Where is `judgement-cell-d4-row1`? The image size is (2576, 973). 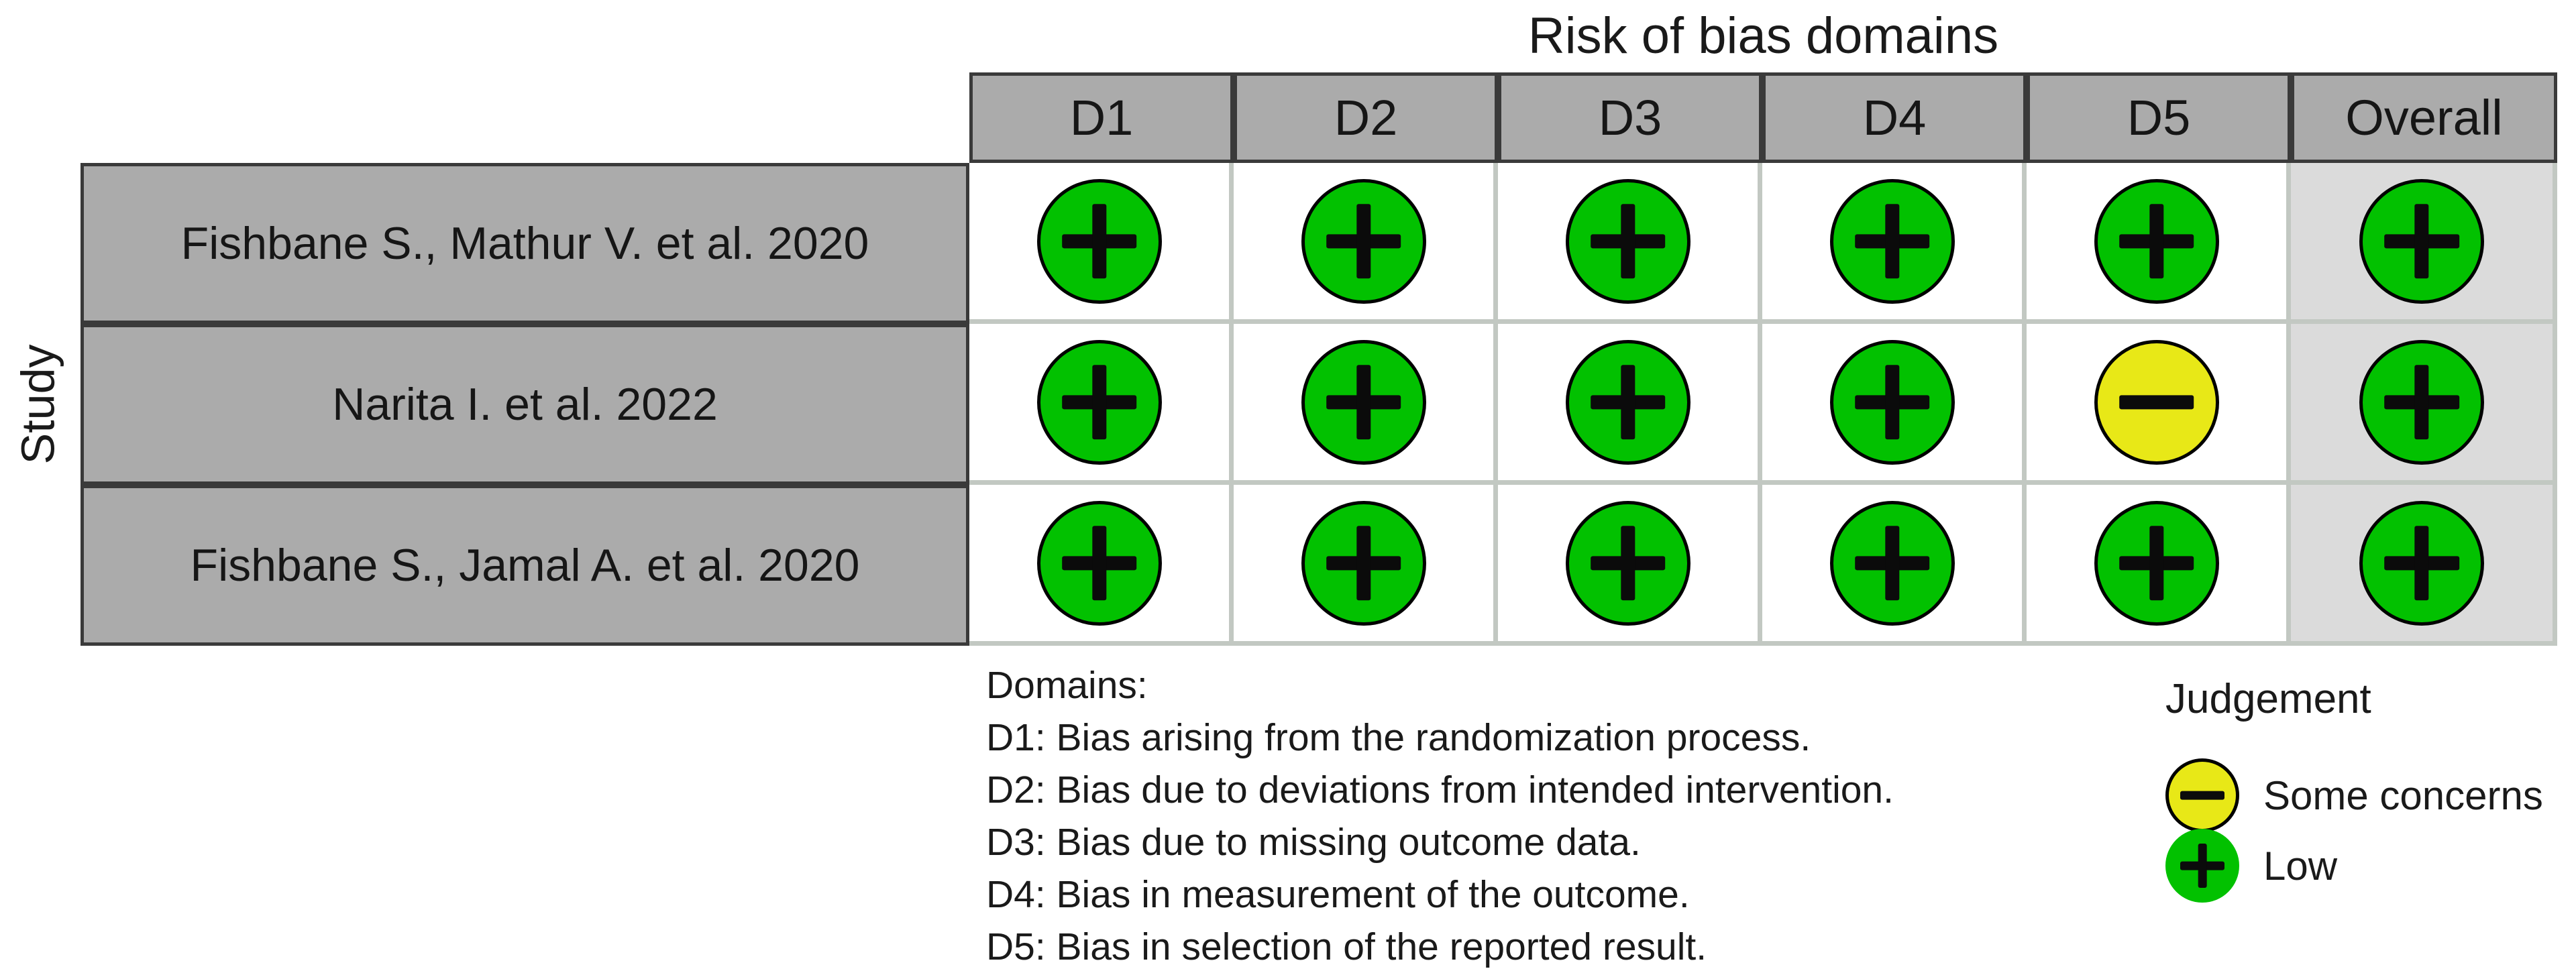
judgement-cell-d4-row1 is located at coordinates (1894, 243).